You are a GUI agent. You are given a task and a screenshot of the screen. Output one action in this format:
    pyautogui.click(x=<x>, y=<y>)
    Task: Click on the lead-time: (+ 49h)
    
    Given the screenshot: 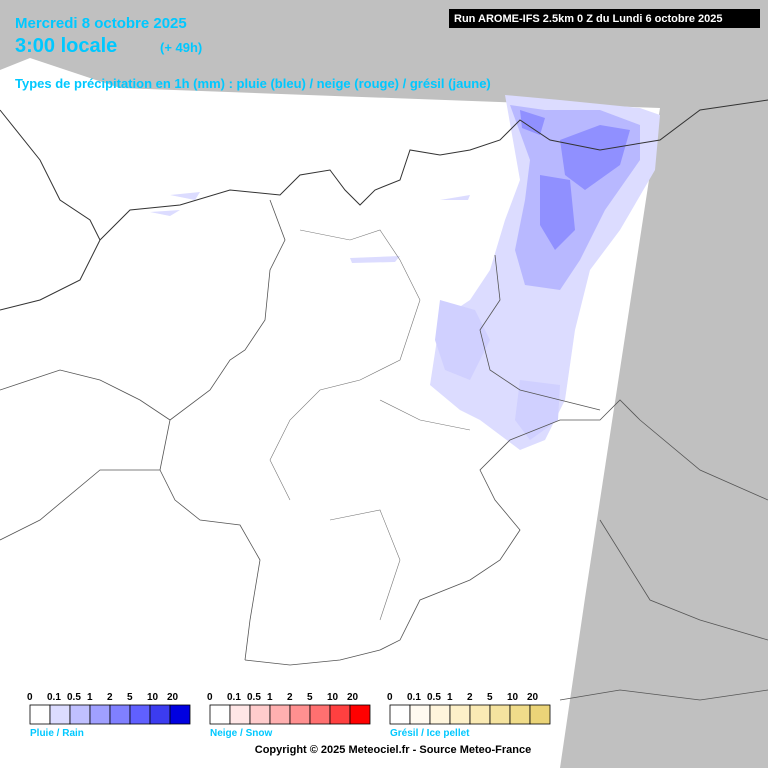 What is the action you would take?
    pyautogui.click(x=181, y=47)
    